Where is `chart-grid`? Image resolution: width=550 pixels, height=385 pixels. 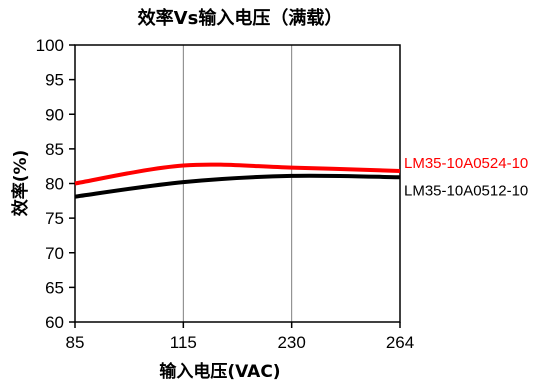 chart-grid is located at coordinates (237, 183).